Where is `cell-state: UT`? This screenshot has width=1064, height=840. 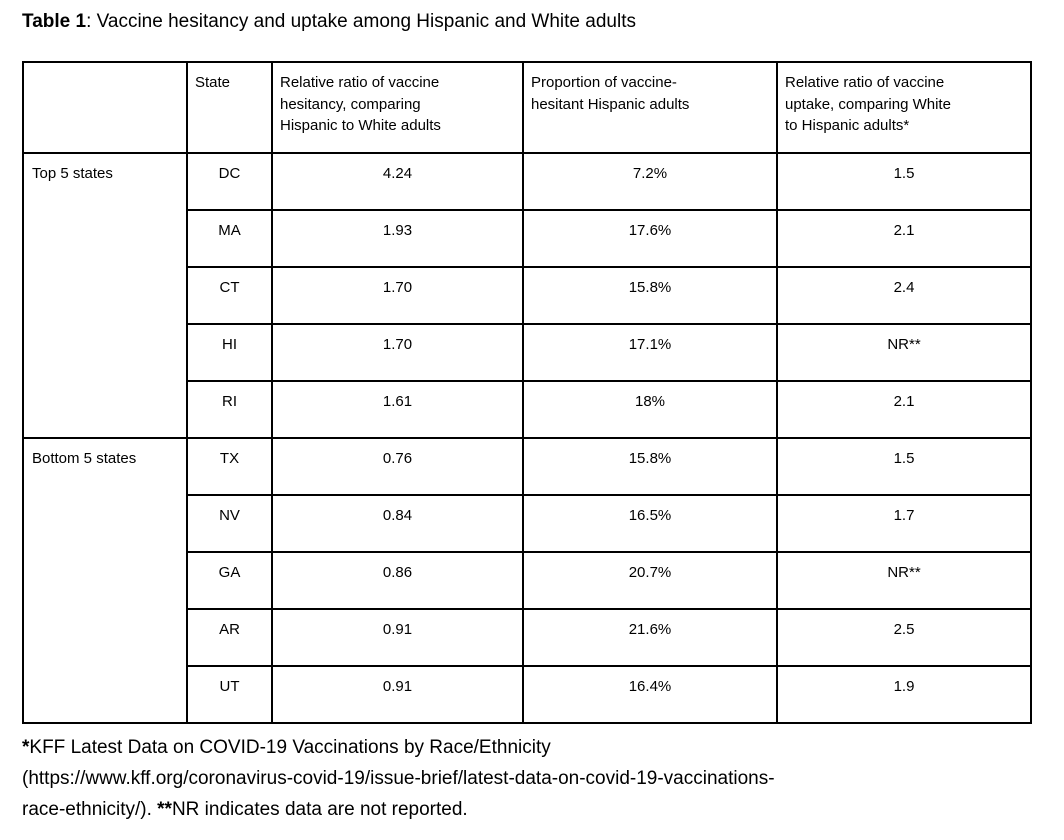
cell-state: UT is located at coordinates (229, 694).